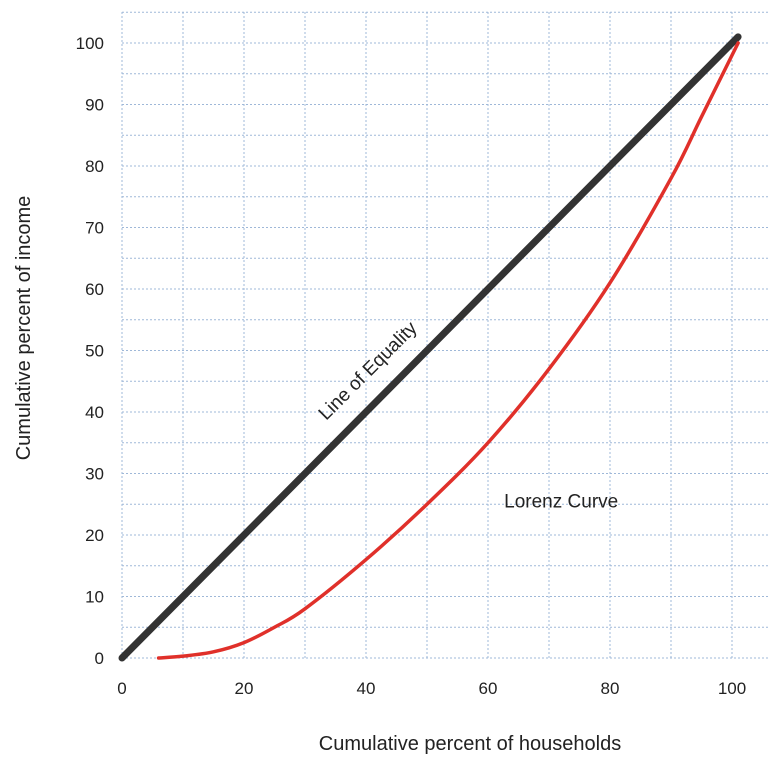 The height and width of the screenshot is (757, 772). I want to click on y-axis-ticks: 0 10 20 30 40 50 60 70 80 90 100, so click(90, 351).